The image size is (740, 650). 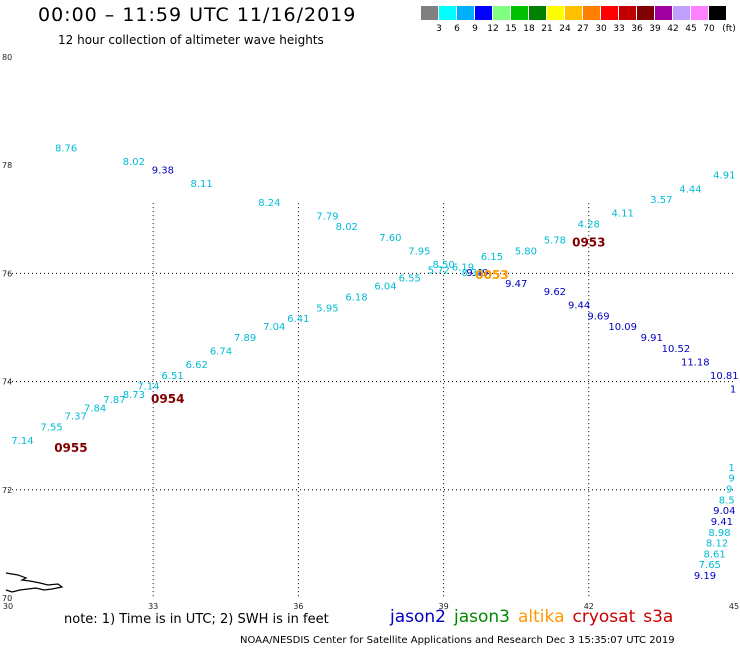 I want to click on wave-height-label: 5.72, so click(x=439, y=270).